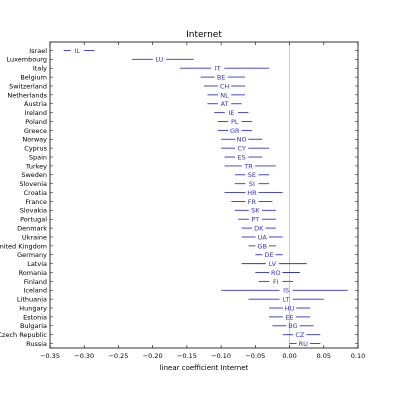 This screenshot has height=400, width=400. Describe the element at coordinates (36, 122) in the screenshot. I see `y-tick-label: Poland` at that location.